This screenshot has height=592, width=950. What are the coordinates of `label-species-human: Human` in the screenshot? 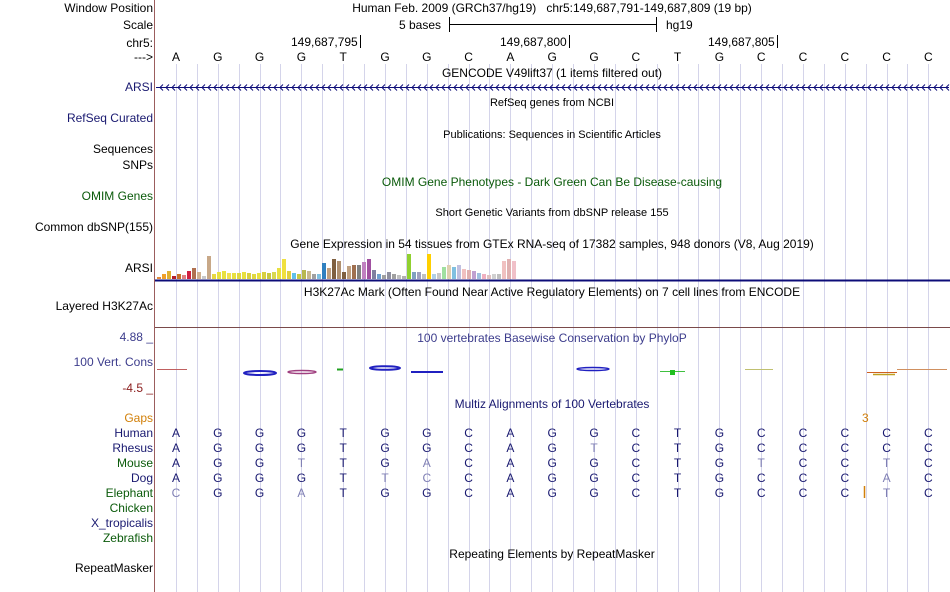 It's located at (133, 433).